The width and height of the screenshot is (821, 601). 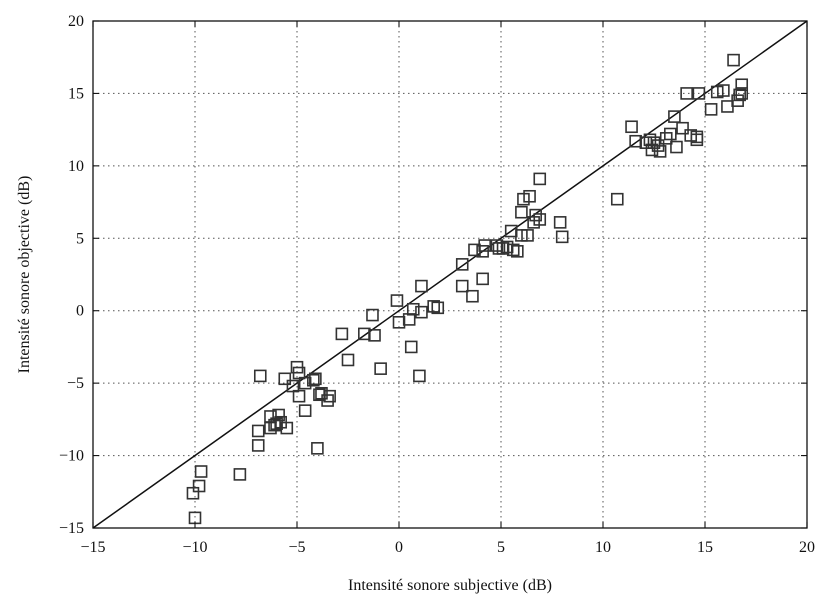 I want to click on x-tick-label: 5, so click(x=501, y=547).